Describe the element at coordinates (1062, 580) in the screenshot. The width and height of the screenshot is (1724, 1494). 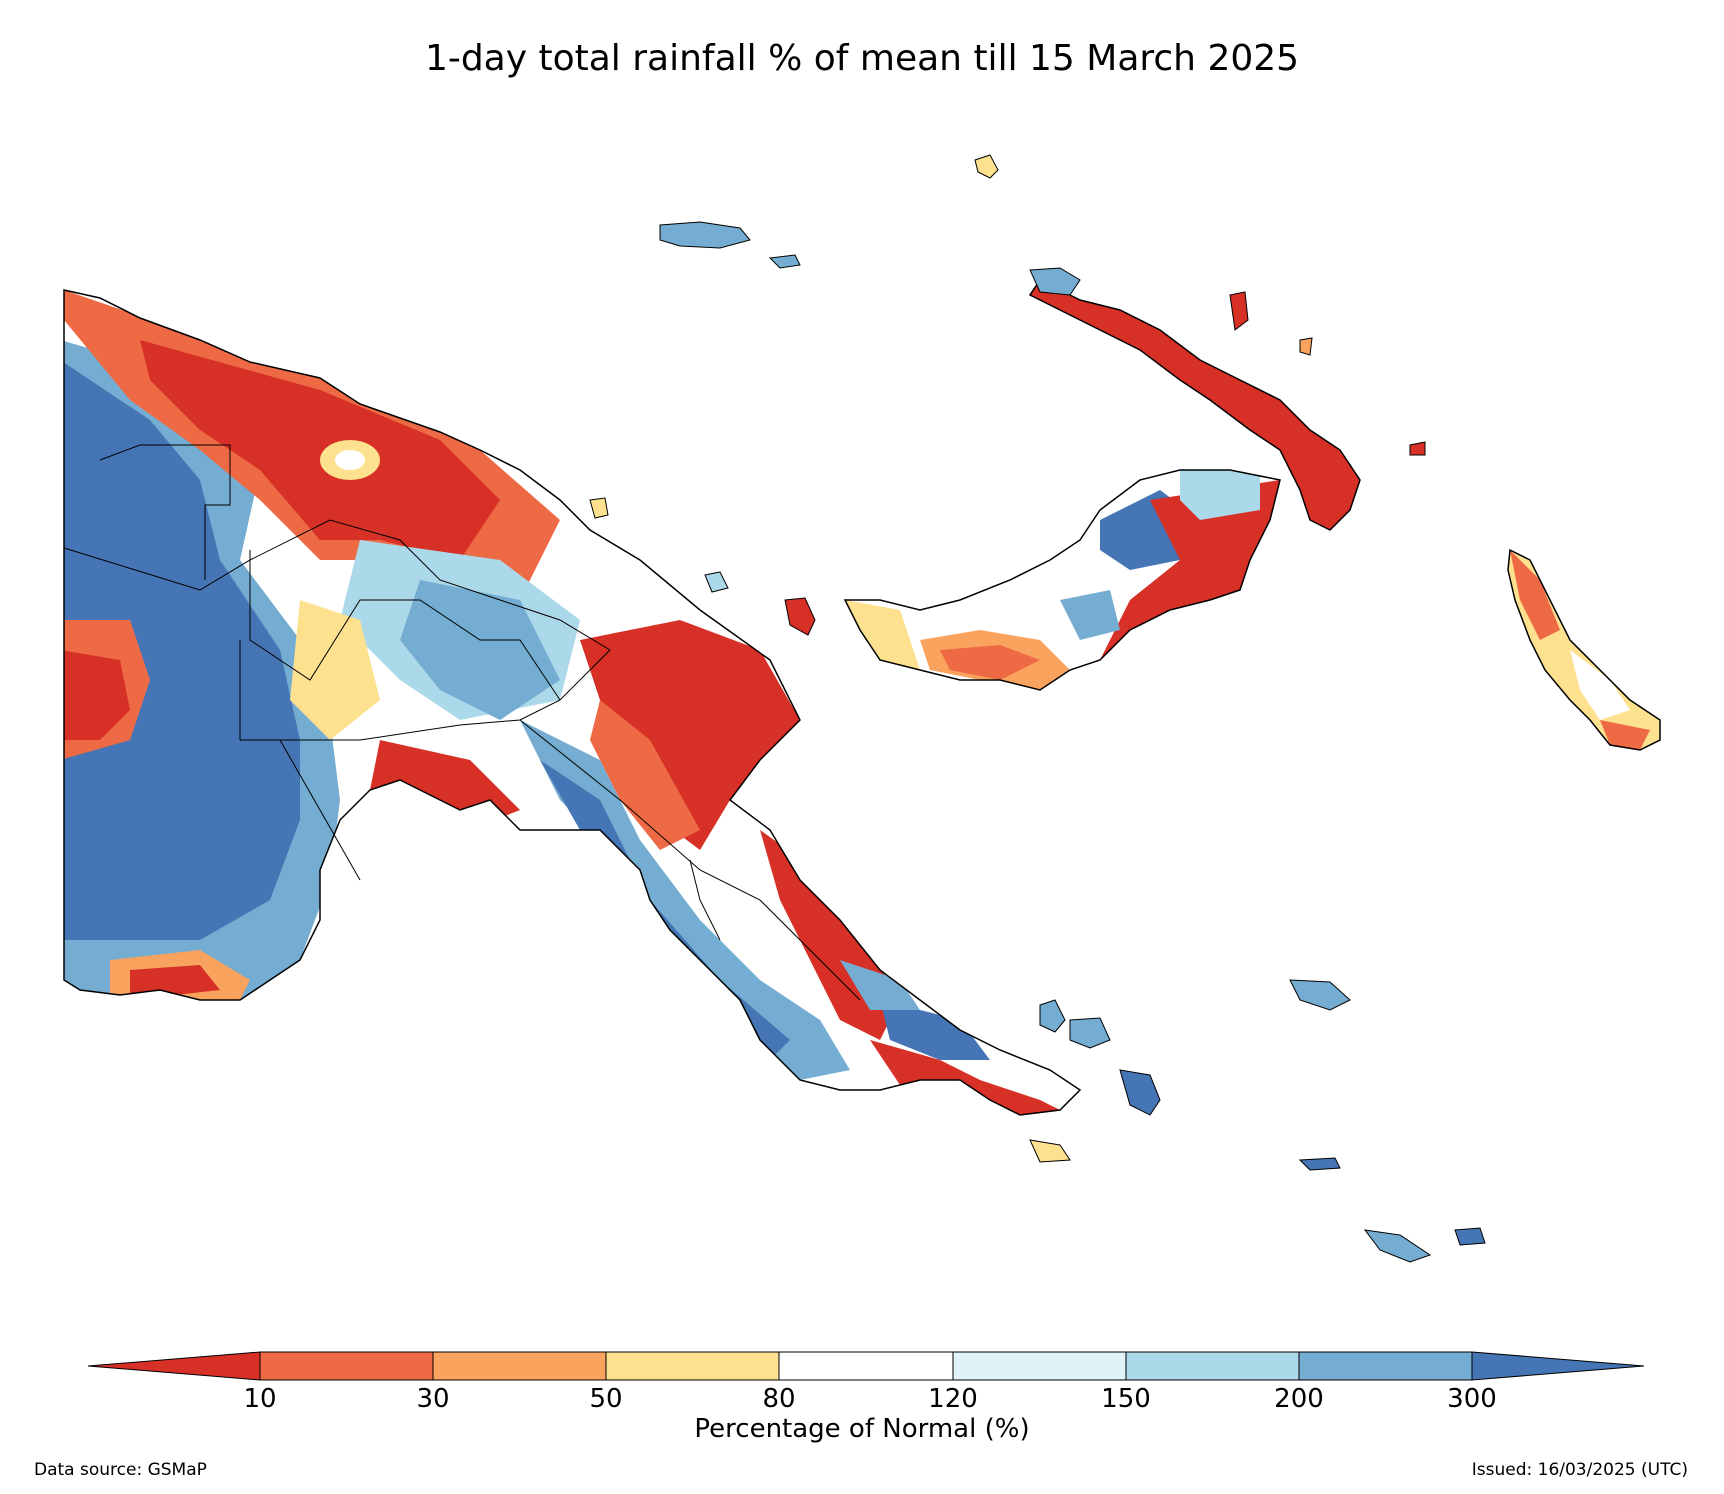
I see `new-britain-island` at that location.